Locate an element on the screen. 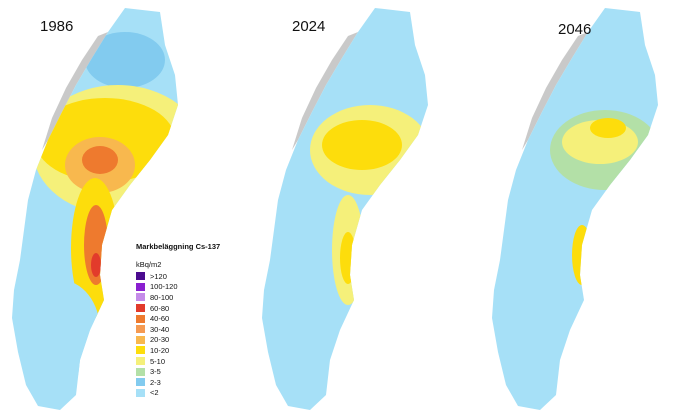  legend-item: 3-5 is located at coordinates (178, 371).